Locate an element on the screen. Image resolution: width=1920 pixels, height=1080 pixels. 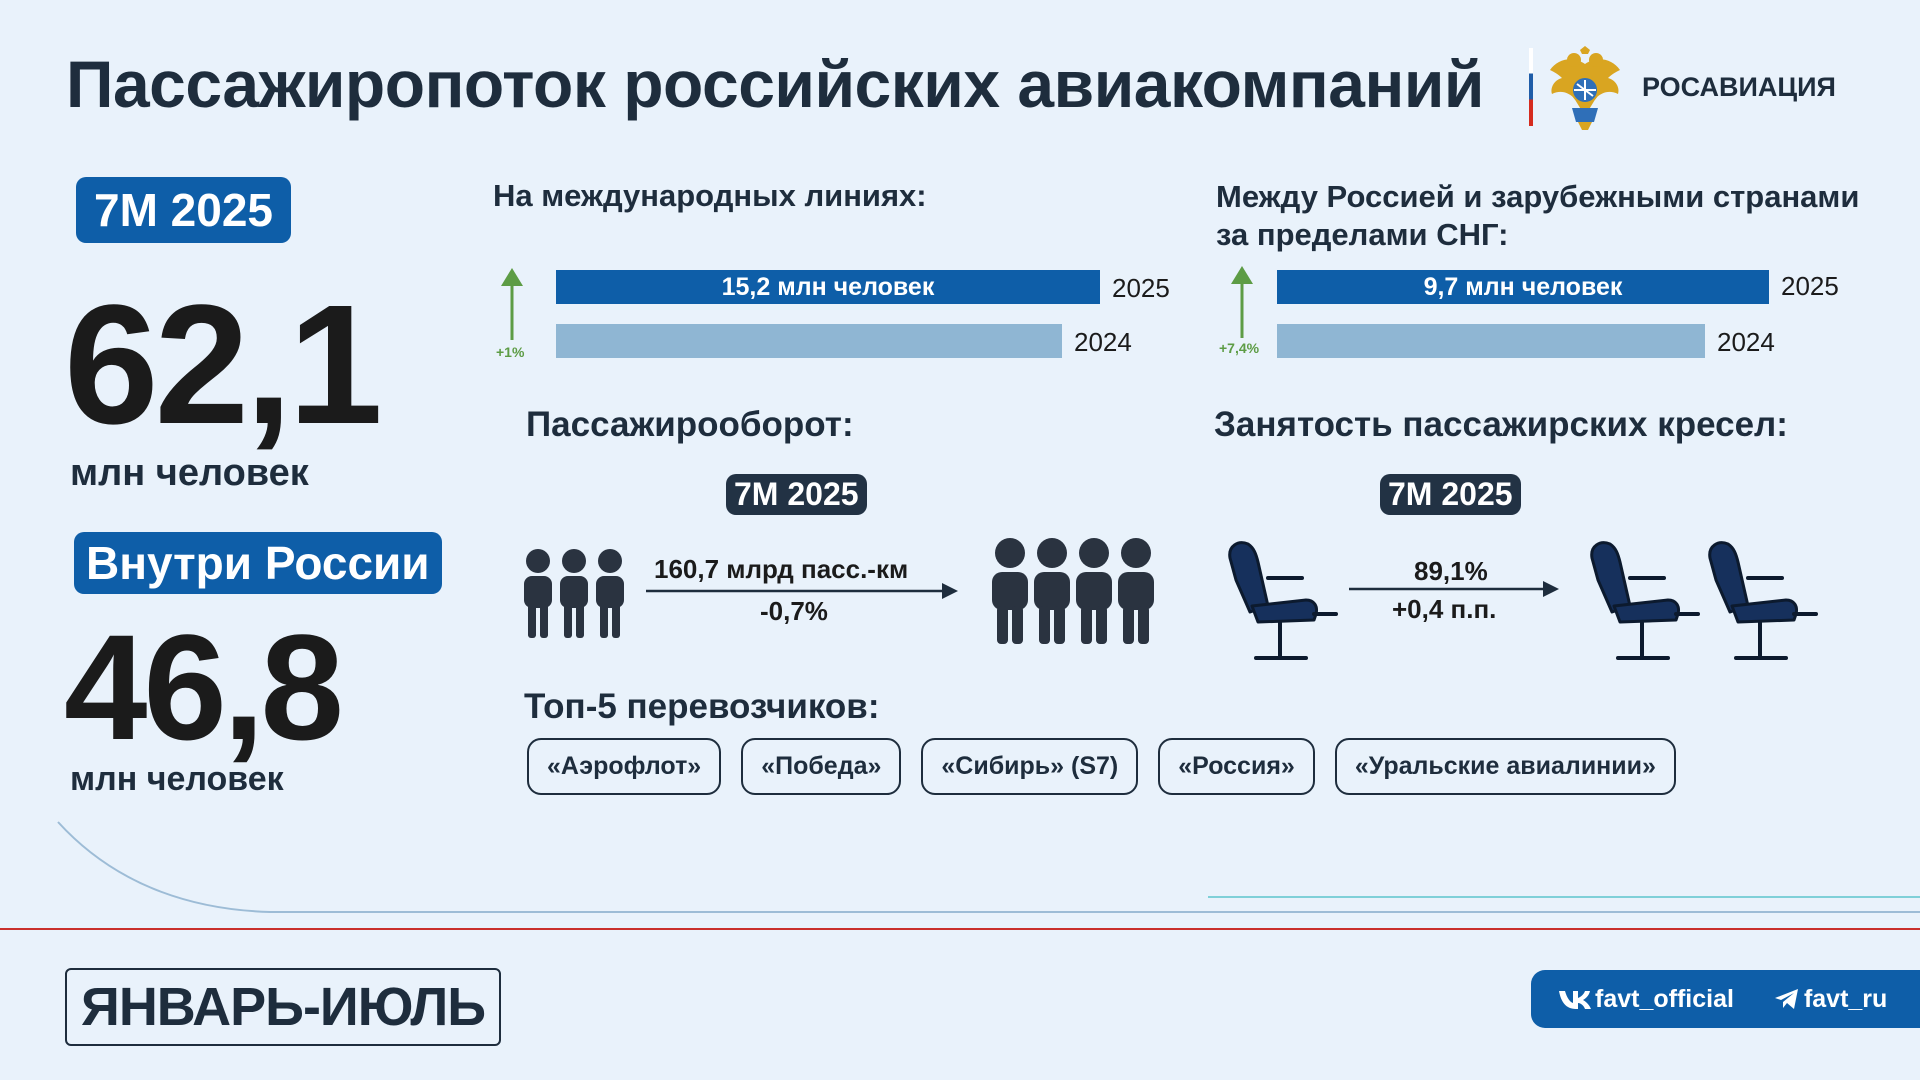
vk-icon is located at coordinates (1575, 1000).